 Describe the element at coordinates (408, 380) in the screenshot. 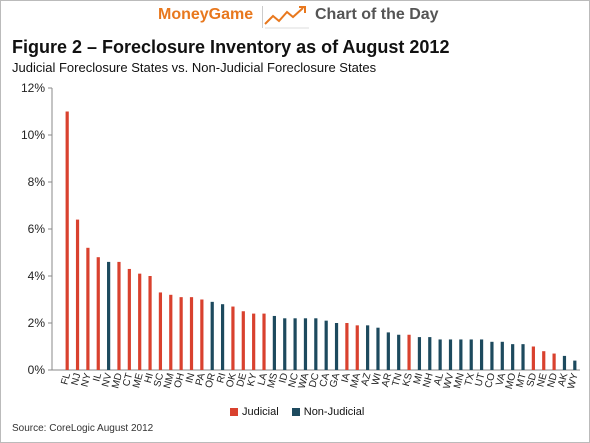

I see `x-tick-label-ks: KS` at that location.